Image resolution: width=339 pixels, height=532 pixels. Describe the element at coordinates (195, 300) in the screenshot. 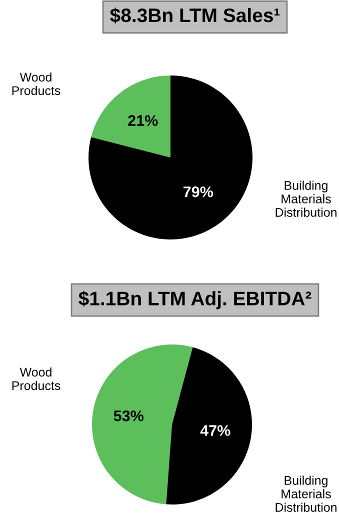

I see `chart-title: $1.1Bn LTM Adj. EBITDA²` at that location.